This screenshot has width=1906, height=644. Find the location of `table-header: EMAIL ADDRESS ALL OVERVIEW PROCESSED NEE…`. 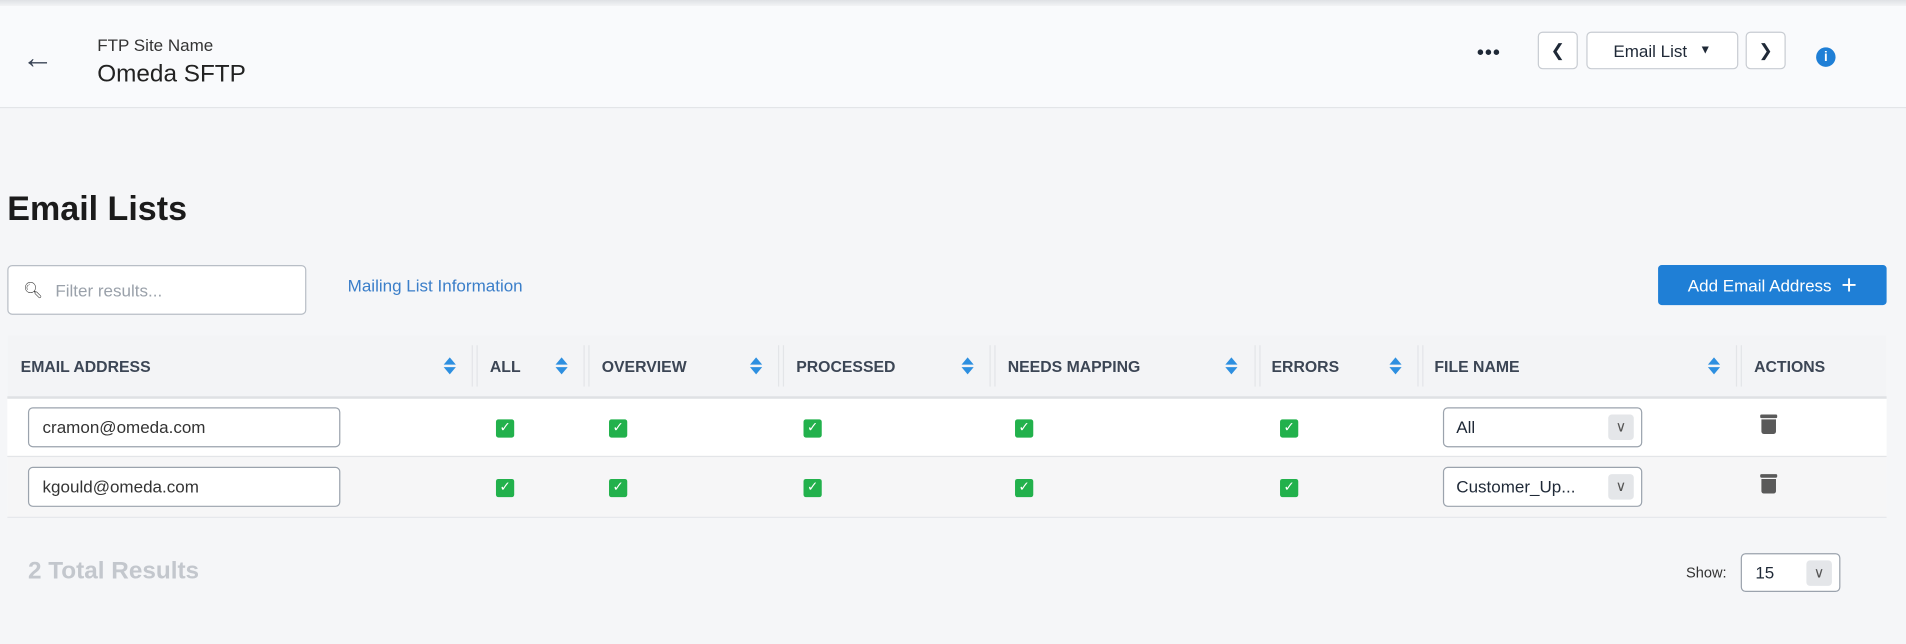

table-header: EMAIL ADDRESS ALL OVERVIEW PROCESSED NEE… is located at coordinates (947, 367).